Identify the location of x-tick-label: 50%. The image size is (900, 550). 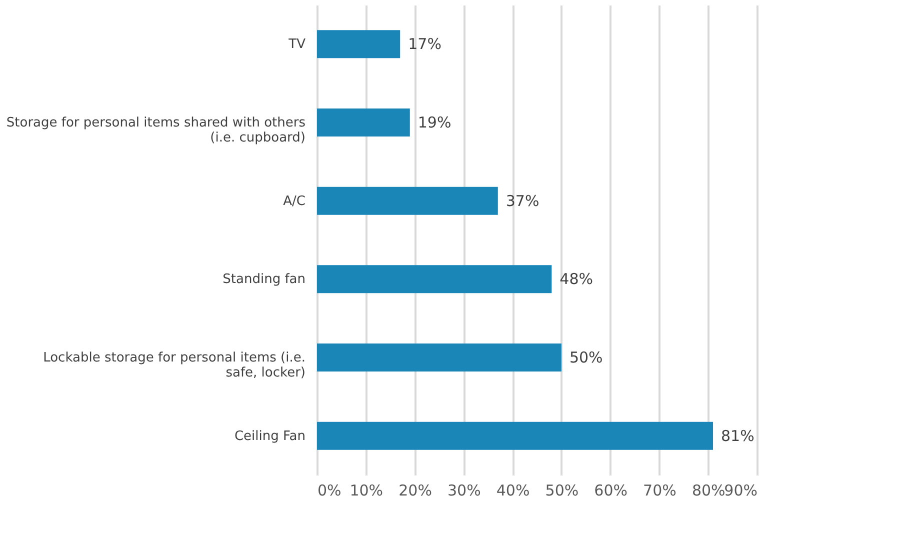
(562, 491).